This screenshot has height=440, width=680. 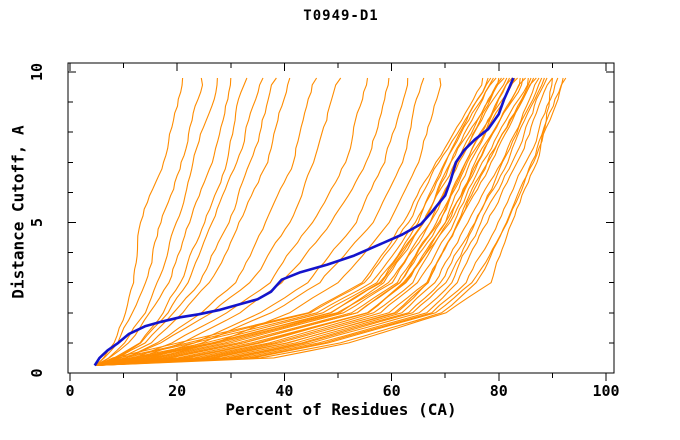 What do you see at coordinates (392, 391) in the screenshot?
I see `x-tick-label: 60` at bounding box center [392, 391].